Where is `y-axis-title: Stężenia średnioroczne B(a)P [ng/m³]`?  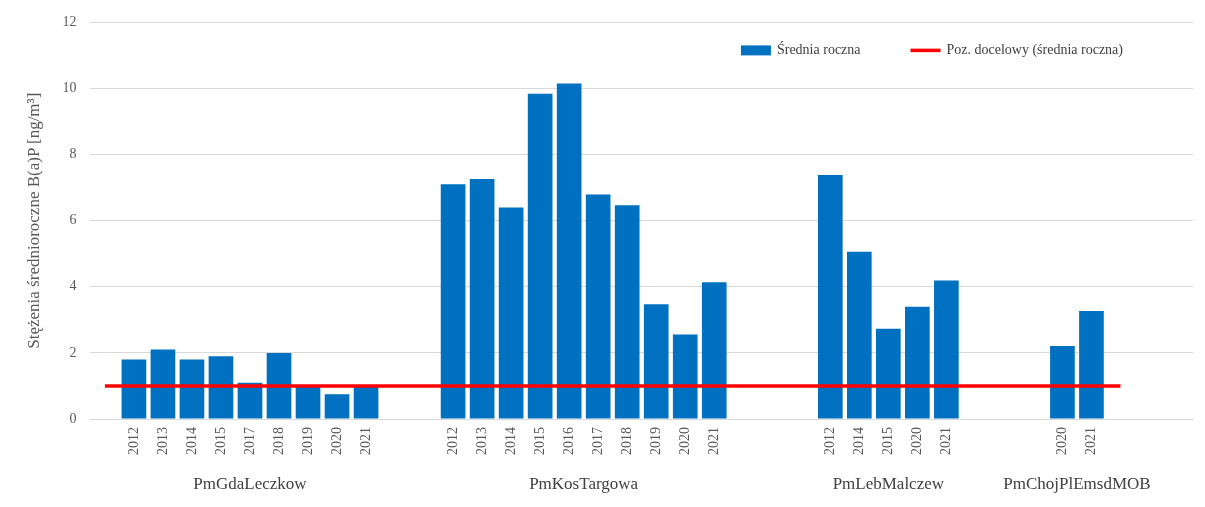 y-axis-title: Stężenia średnioroczne B(a)P [ng/m³] is located at coordinates (33, 220).